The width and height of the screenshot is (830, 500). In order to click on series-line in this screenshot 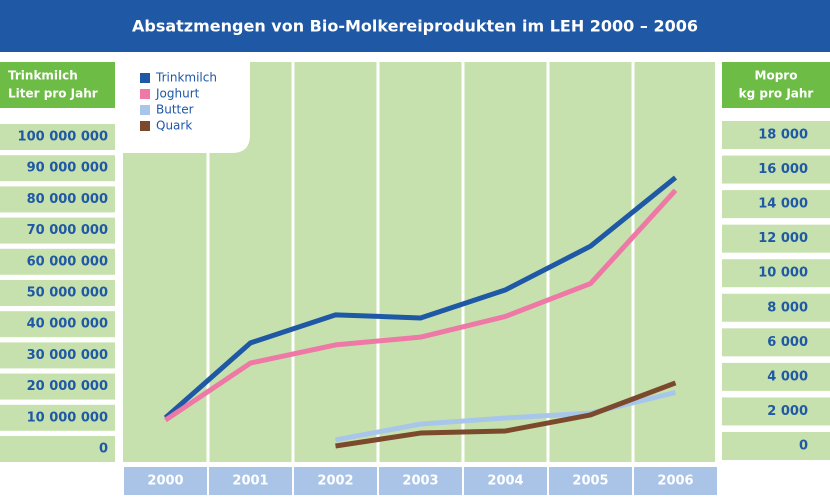, I will do `click(506, 414)`.